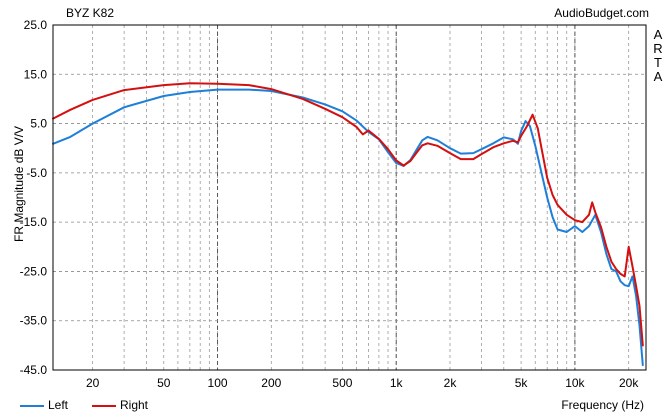 This screenshot has height=420, width=671. Describe the element at coordinates (575, 383) in the screenshot. I see `x-tick-label: 10k` at that location.